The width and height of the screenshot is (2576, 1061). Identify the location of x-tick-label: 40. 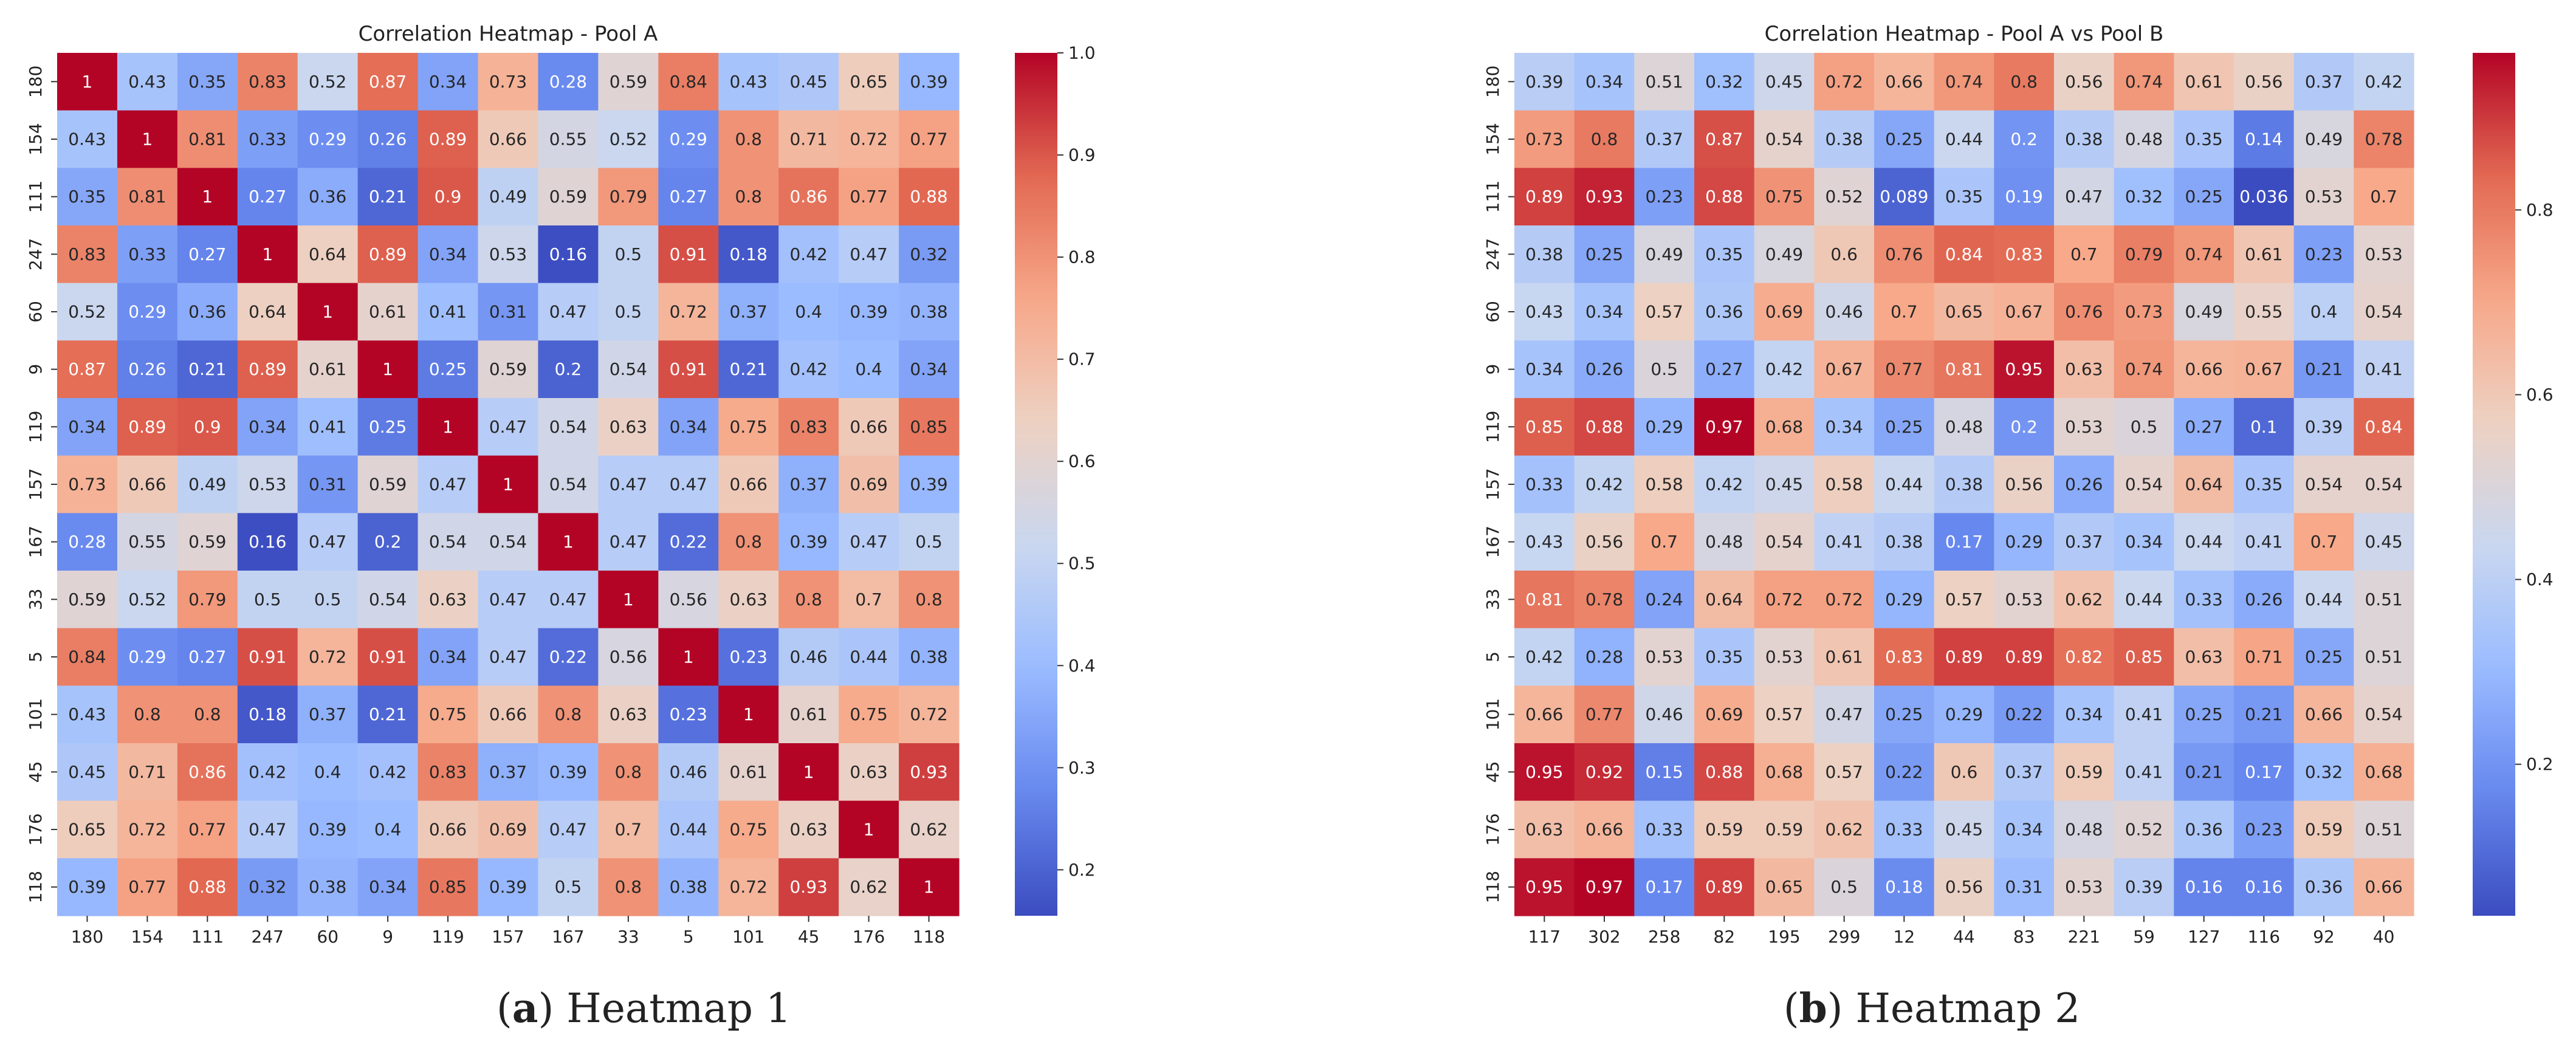
(2384, 937).